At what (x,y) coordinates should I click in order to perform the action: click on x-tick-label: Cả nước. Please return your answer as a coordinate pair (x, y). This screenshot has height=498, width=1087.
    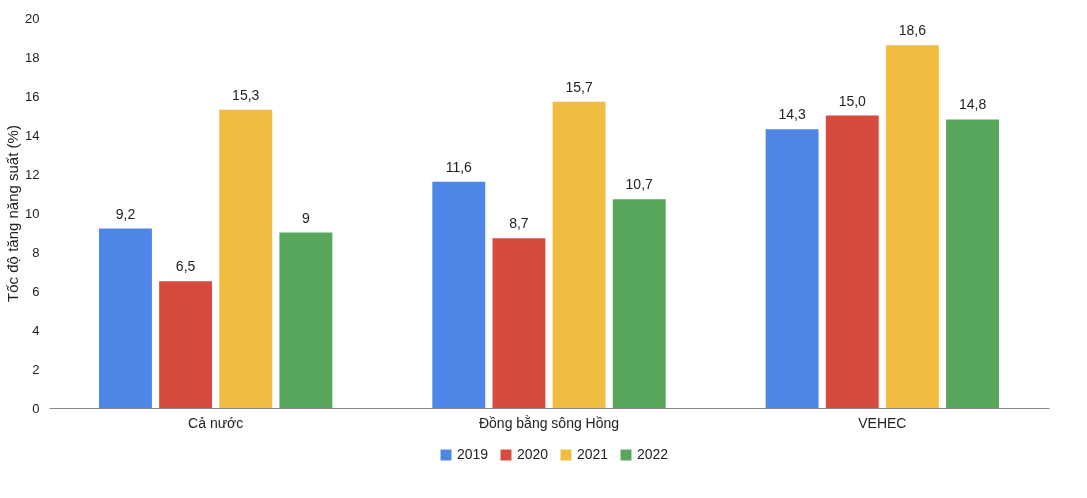
    Looking at the image, I should click on (216, 422).